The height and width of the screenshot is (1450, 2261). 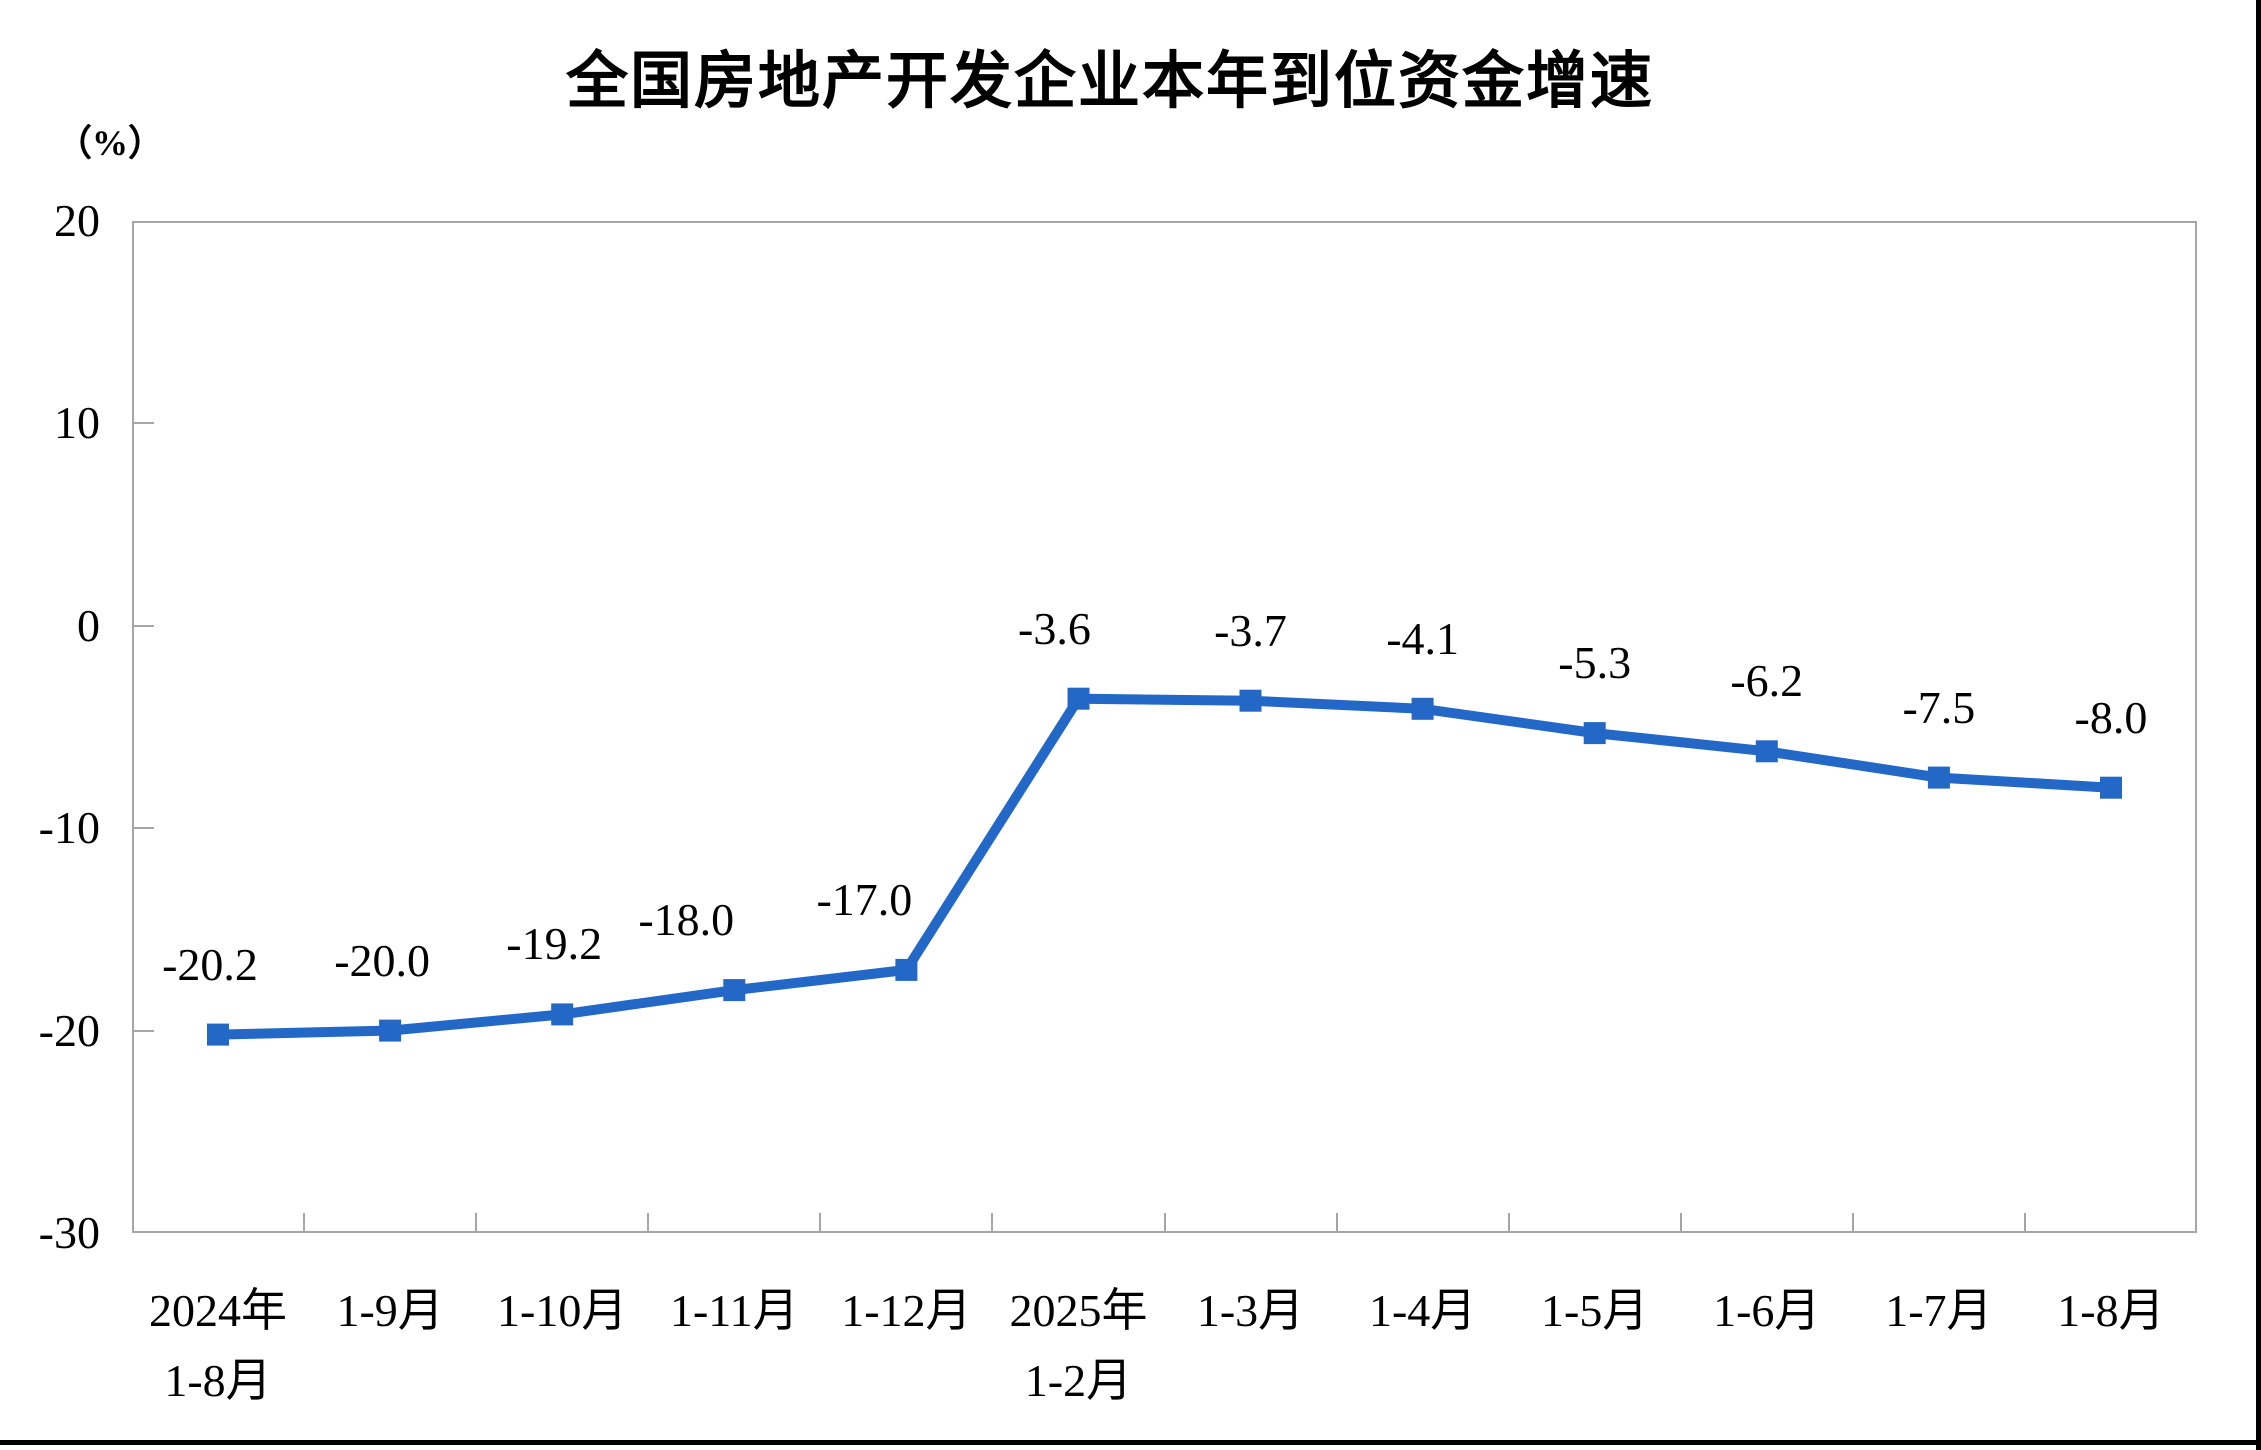 I want to click on data-label: -8.0, so click(x=2111, y=717).